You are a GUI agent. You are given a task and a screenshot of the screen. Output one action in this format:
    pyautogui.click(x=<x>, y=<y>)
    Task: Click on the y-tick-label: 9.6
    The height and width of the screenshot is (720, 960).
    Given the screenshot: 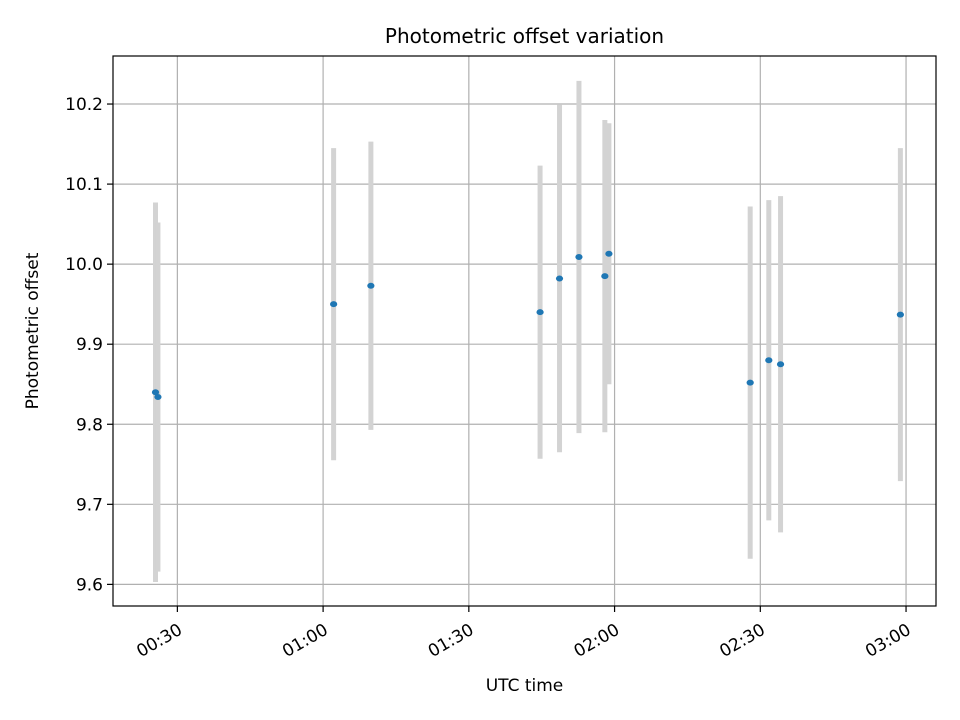 What is the action you would take?
    pyautogui.click(x=89, y=585)
    